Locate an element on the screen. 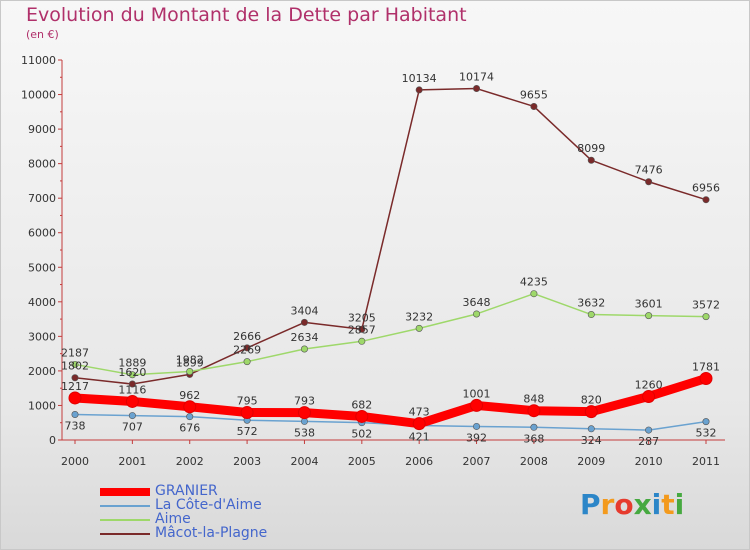 The height and width of the screenshot is (550, 750). x-tick-label: 2001 is located at coordinates (132, 461).